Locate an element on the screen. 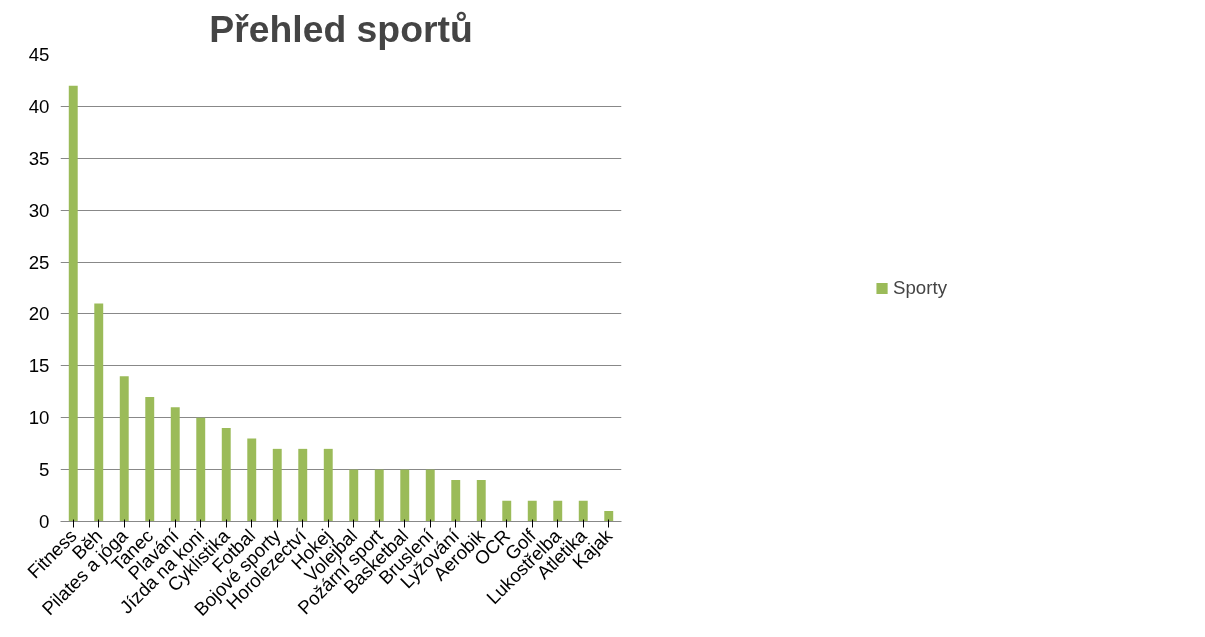 The height and width of the screenshot is (637, 1205). y-tick-label: 35 is located at coordinates (39, 158).